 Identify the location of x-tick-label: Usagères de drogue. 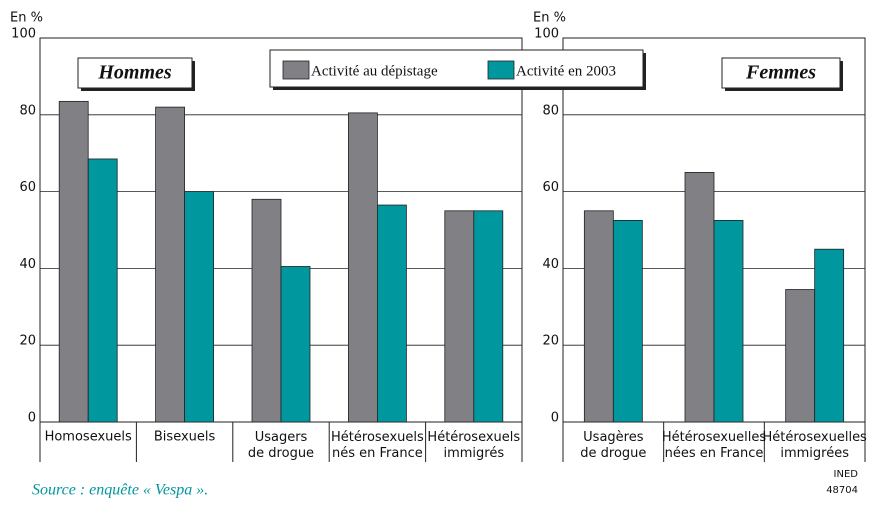
(613, 445).